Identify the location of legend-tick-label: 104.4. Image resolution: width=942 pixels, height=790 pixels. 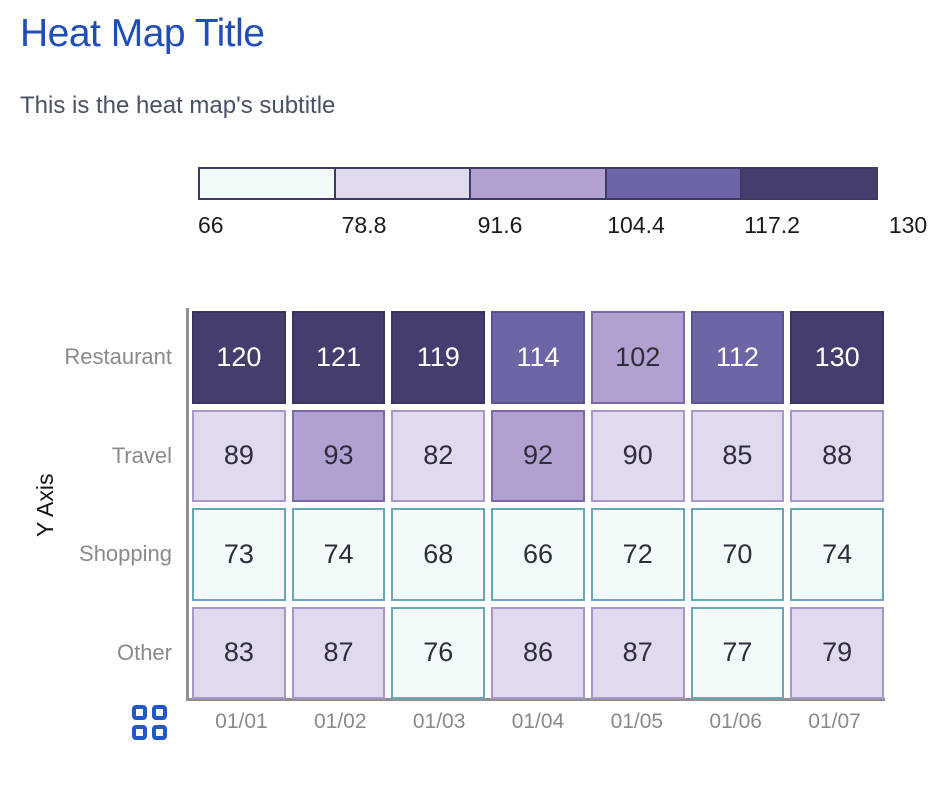
(636, 225).